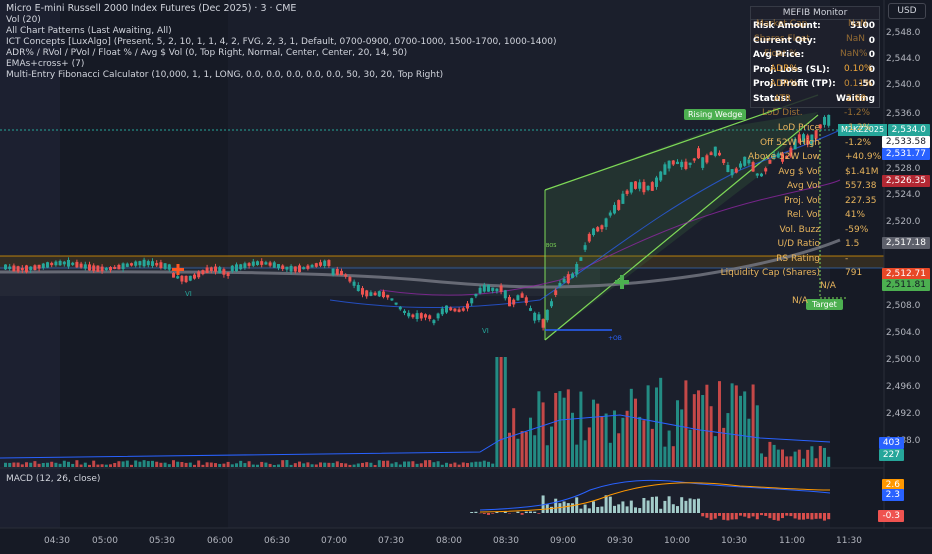 This screenshot has height=554, width=932. Describe the element at coordinates (824, 304) in the screenshot. I see `target-label: Target` at that location.